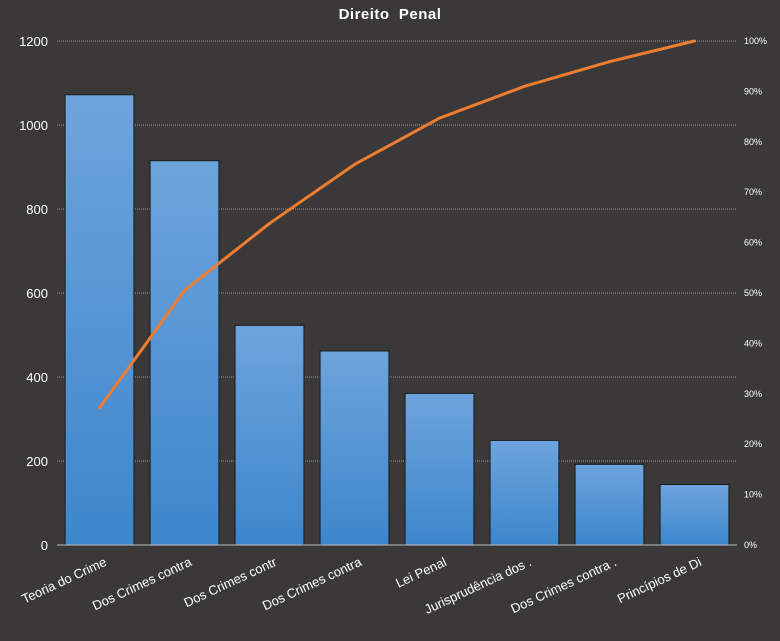 The image size is (780, 641). I want to click on y-tick-label: 1000, so click(33, 125).